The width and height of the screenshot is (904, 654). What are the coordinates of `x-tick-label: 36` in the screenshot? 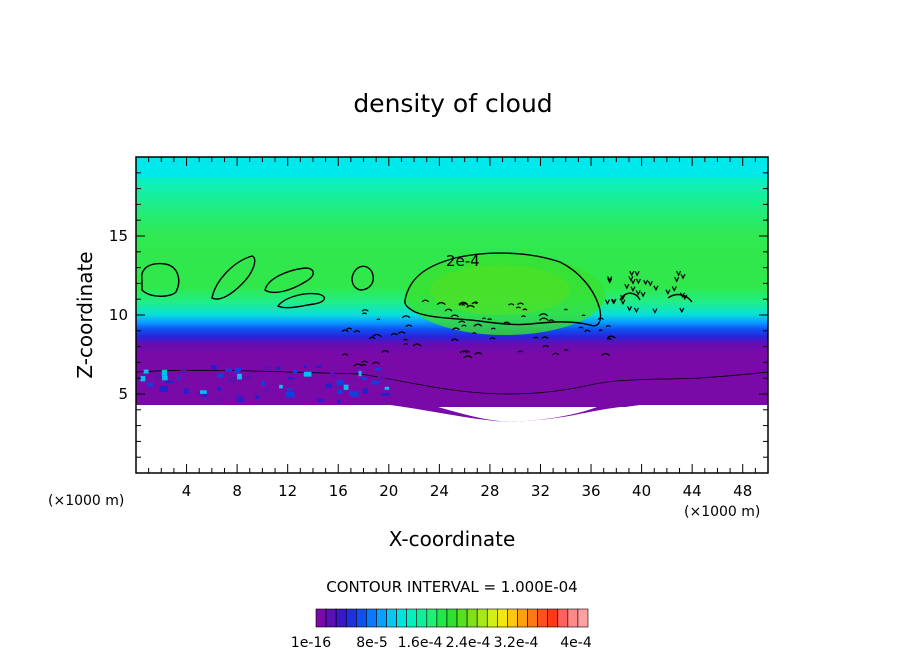 It's located at (590, 491).